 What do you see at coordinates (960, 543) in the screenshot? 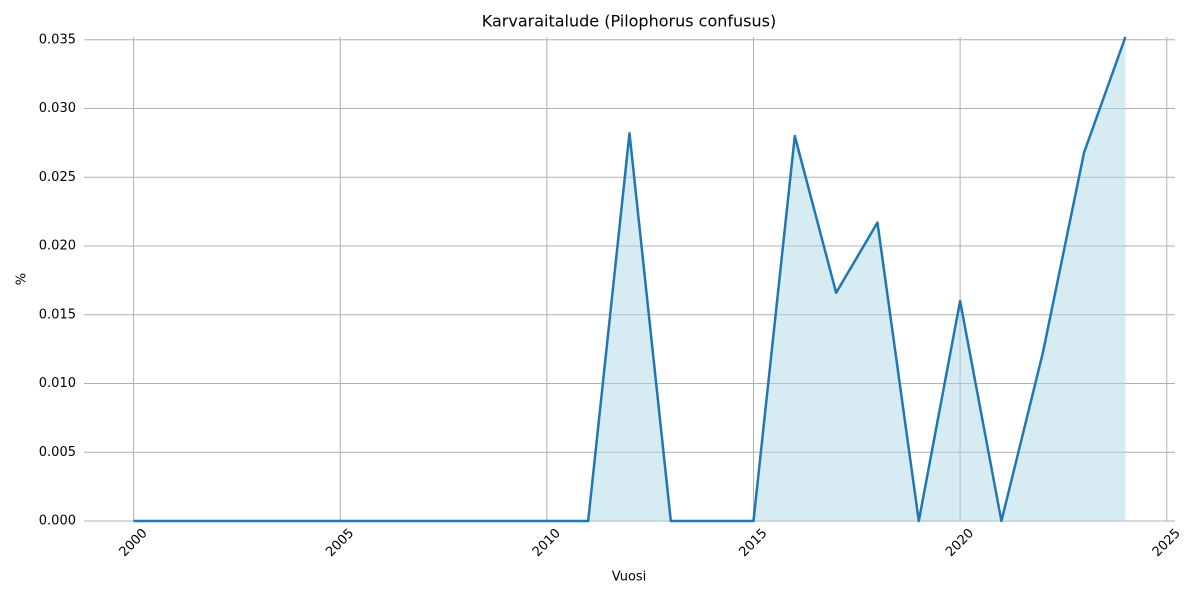
I see `x-tick-label: 2020` at bounding box center [960, 543].